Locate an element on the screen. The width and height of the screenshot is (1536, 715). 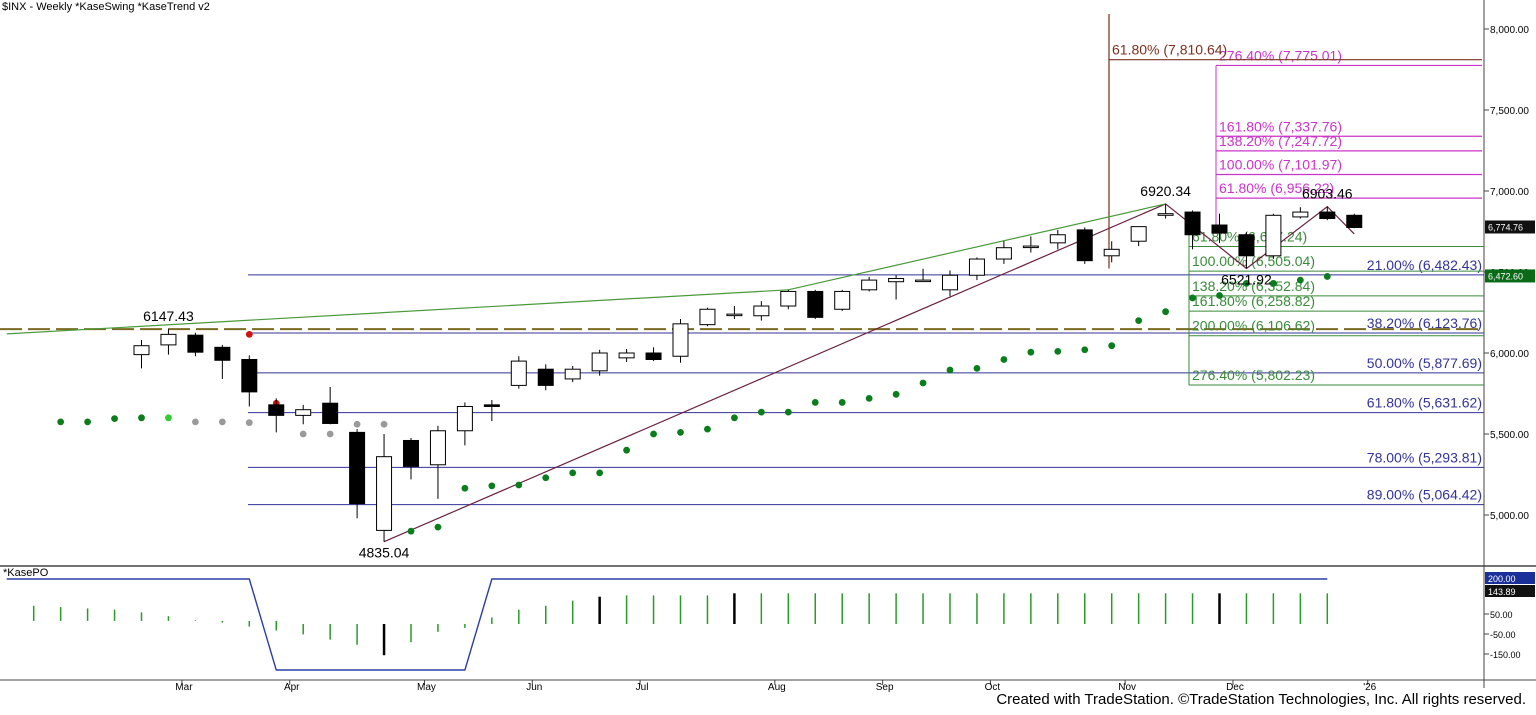
retracement-label: 61.80% (5,631.62) is located at coordinates (1424, 403).